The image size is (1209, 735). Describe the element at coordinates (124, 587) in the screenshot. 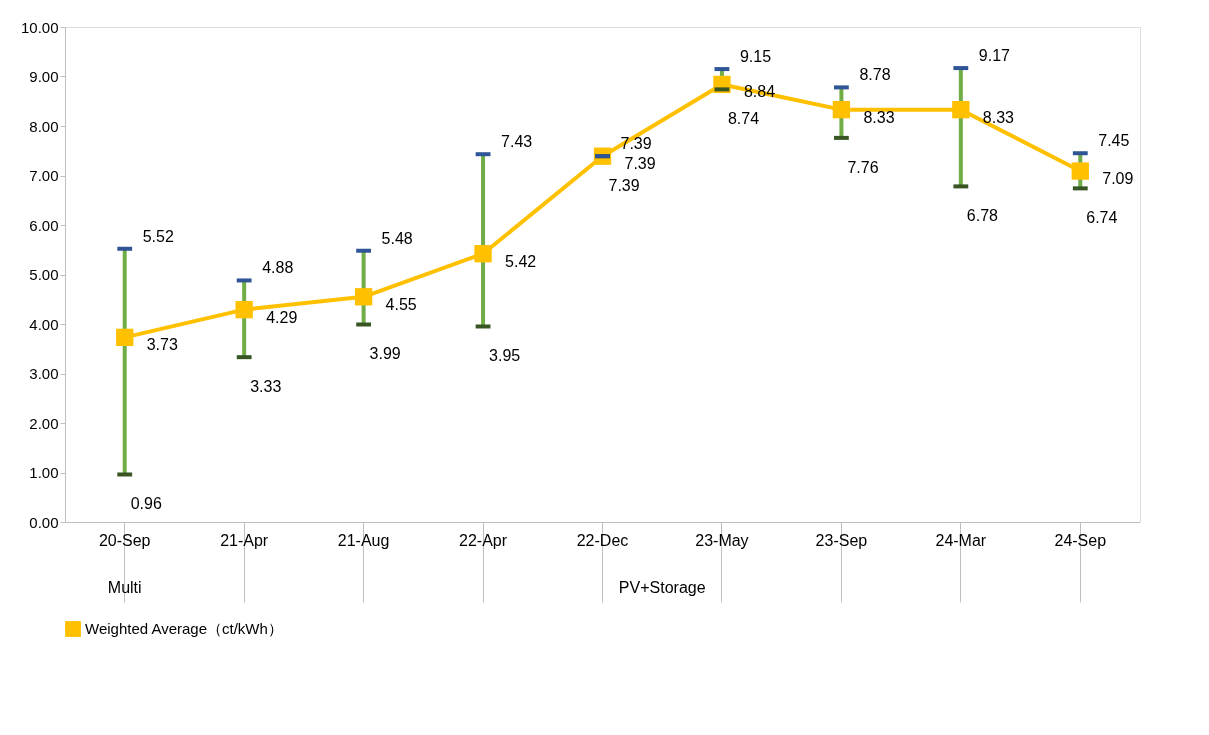

I see `text: Multi` at that location.